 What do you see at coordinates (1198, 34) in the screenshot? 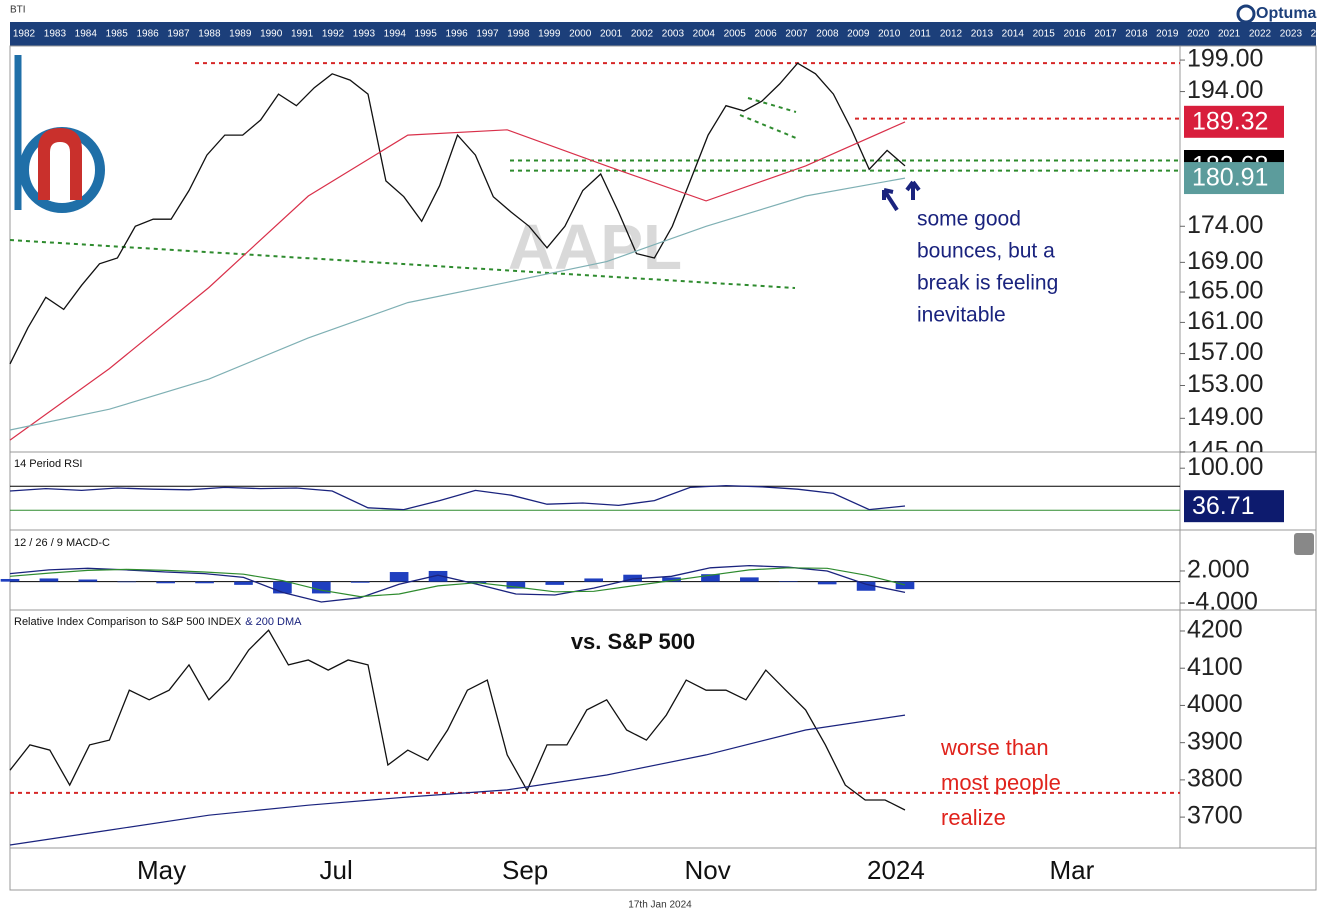
I see `year-label: 2020` at bounding box center [1198, 34].